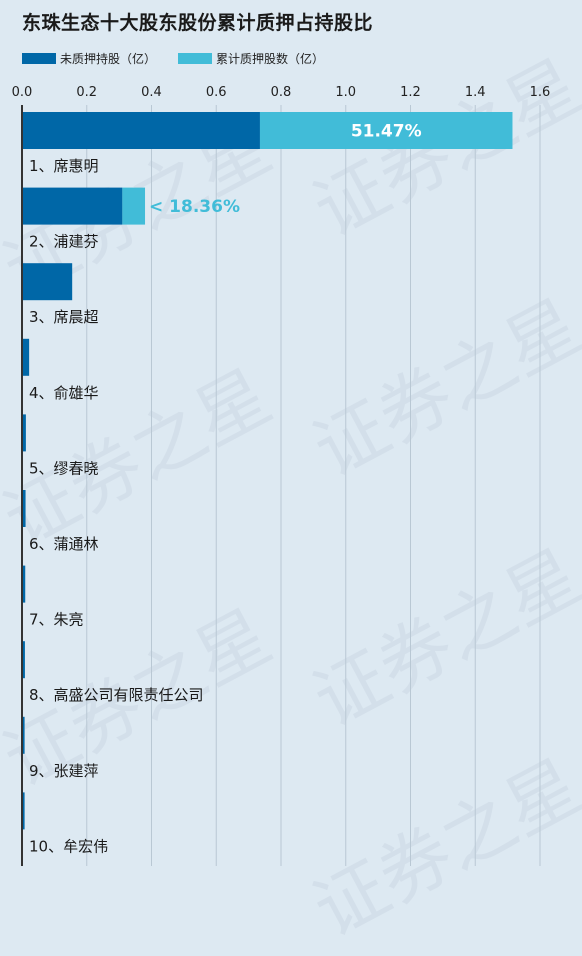 Image resolution: width=582 pixels, height=956 pixels. Describe the element at coordinates (270, 59) in the screenshot. I see `legend-label-pledged: 累计质押股数（亿）` at that location.